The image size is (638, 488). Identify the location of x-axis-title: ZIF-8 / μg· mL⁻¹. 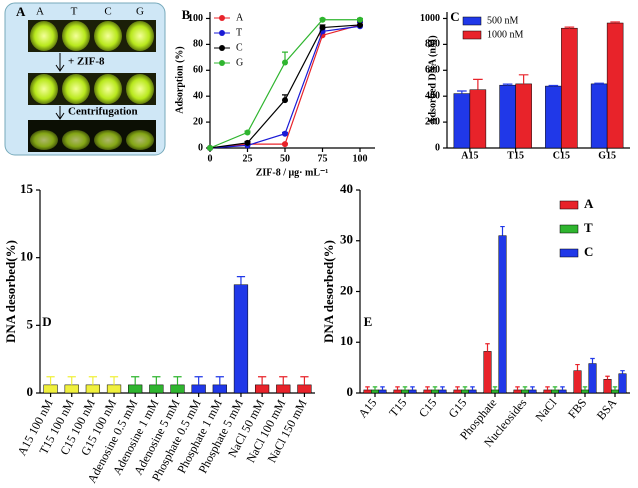
(292, 172).